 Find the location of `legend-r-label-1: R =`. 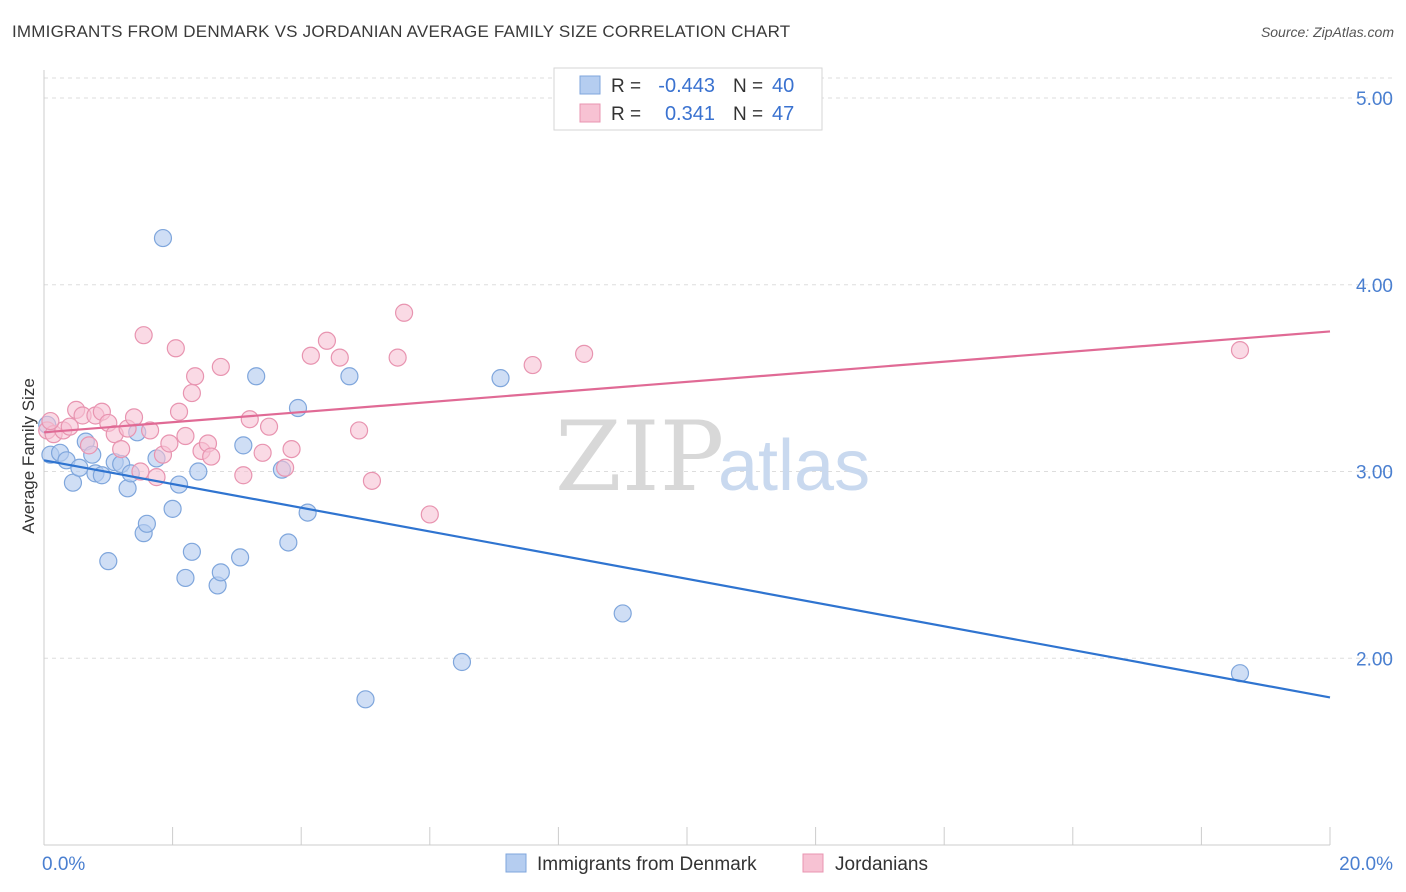

legend-r-label-1: R = is located at coordinates (626, 86).